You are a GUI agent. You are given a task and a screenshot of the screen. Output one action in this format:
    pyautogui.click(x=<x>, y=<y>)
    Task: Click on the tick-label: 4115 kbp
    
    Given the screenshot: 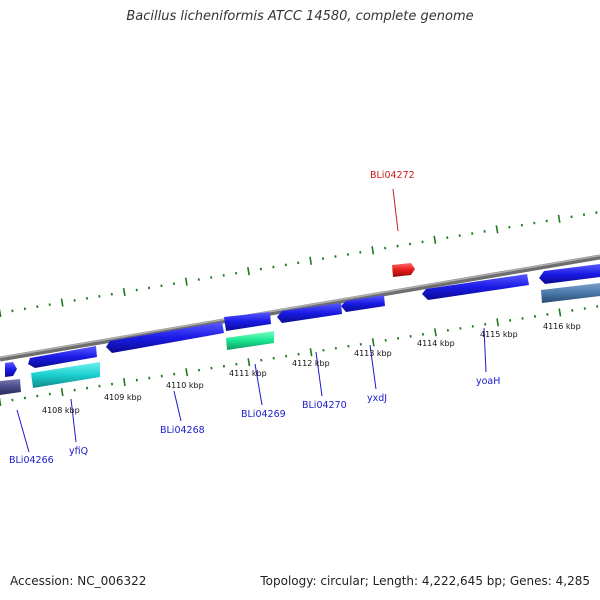 What is the action you would take?
    pyautogui.click(x=499, y=334)
    